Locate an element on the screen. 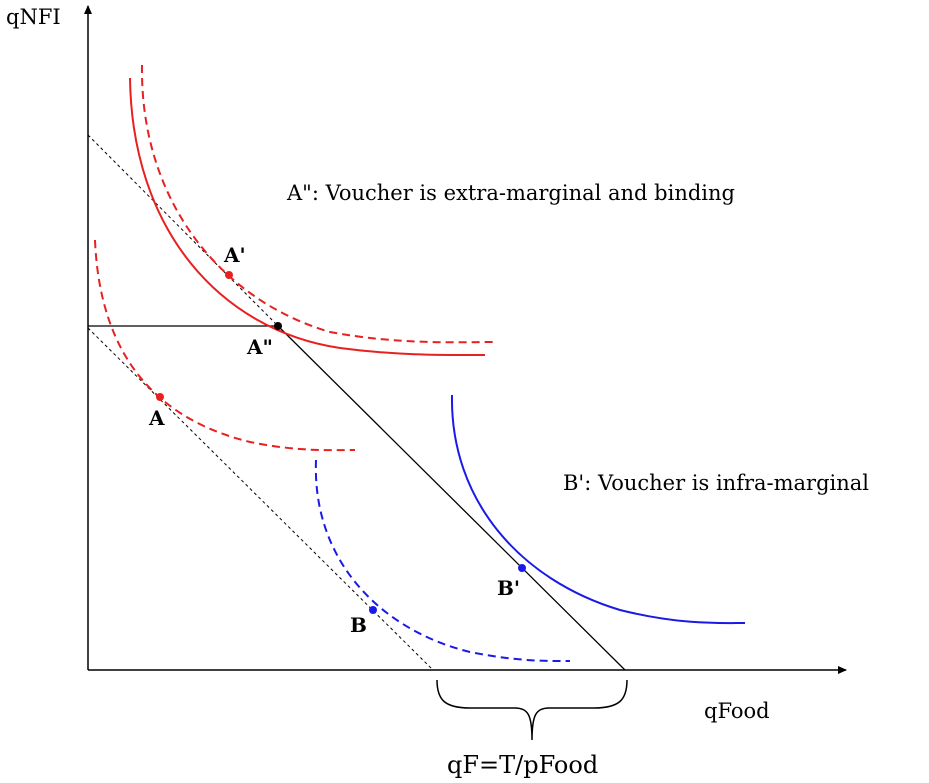 Image resolution: width=929 pixels, height=783 pixels. point-label: A is located at coordinates (156, 418).